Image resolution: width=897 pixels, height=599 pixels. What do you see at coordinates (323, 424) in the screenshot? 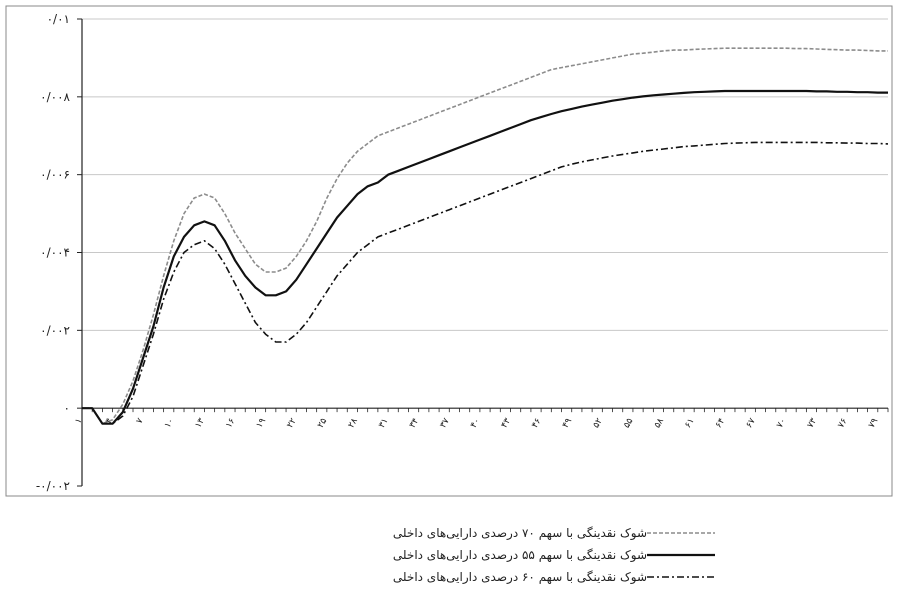
I see `x-tick-label: ۲۵` at bounding box center [323, 424].